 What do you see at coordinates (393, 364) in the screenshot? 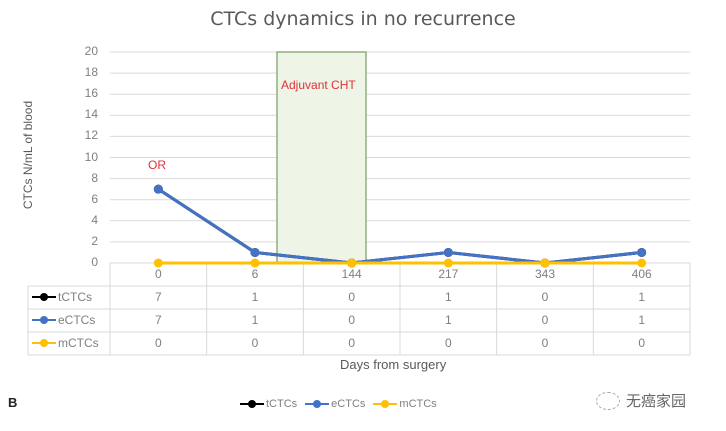
I see `x-axis-label: Days from surgery` at bounding box center [393, 364].